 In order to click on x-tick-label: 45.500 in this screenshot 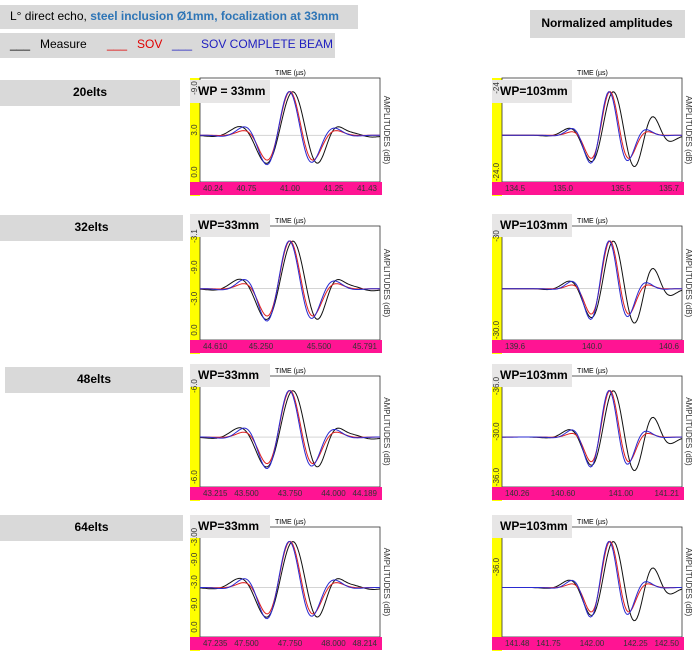, I will do `click(319, 346)`.